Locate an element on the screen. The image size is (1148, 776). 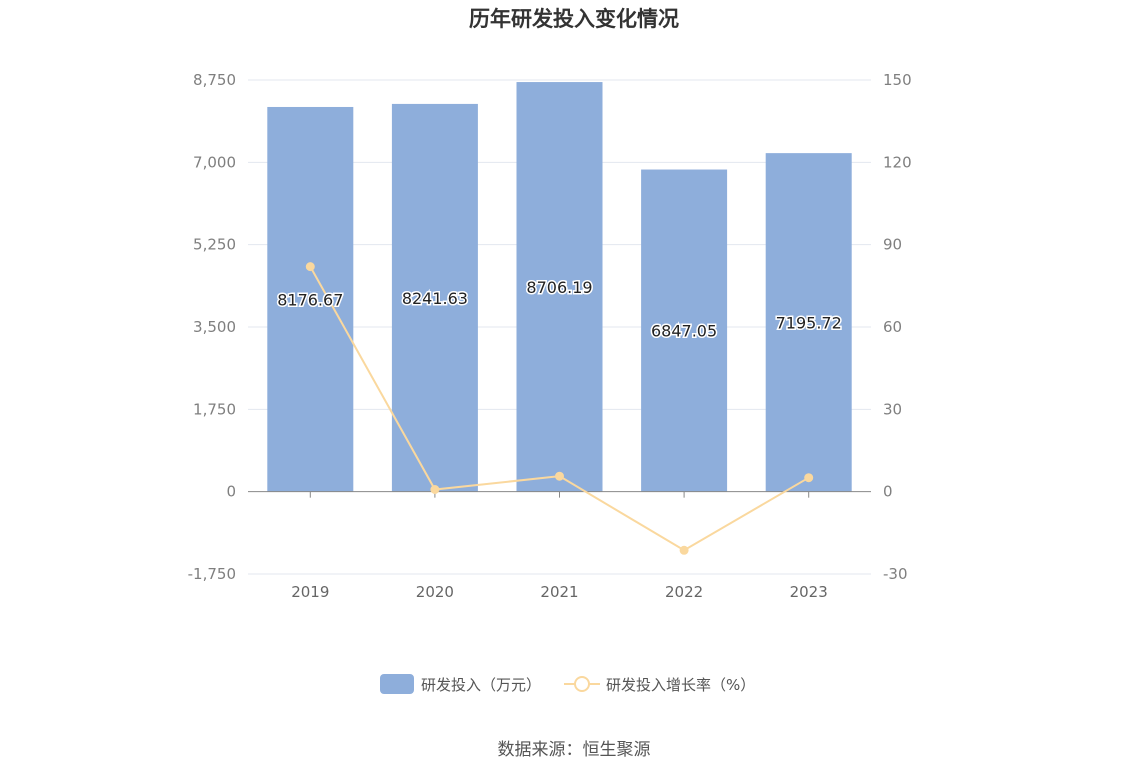
left-tick-label: -1,750 is located at coordinates (212, 574).